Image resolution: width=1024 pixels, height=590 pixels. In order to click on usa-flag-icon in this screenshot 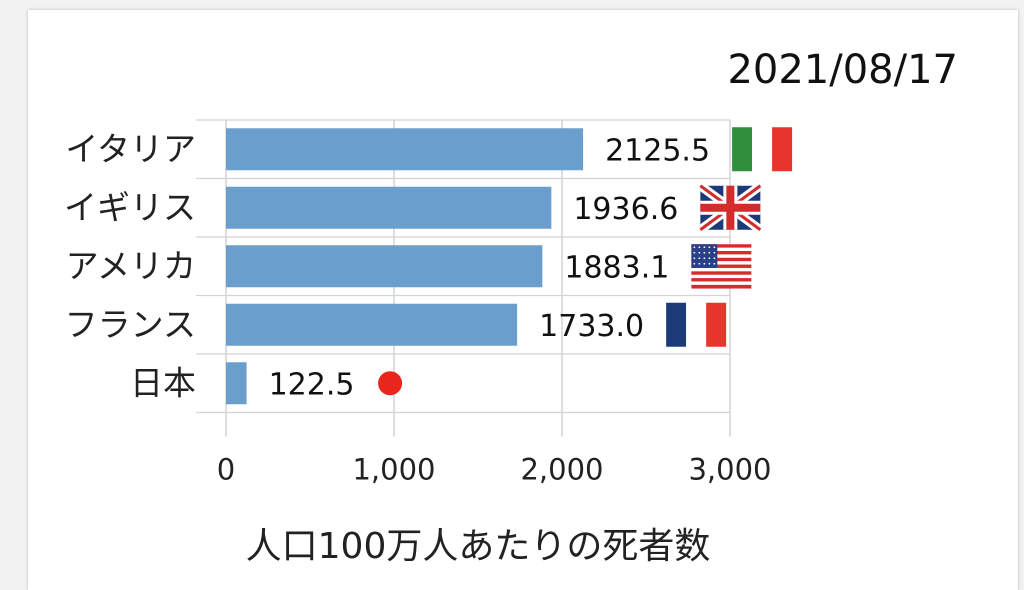, I will do `click(721, 266)`.